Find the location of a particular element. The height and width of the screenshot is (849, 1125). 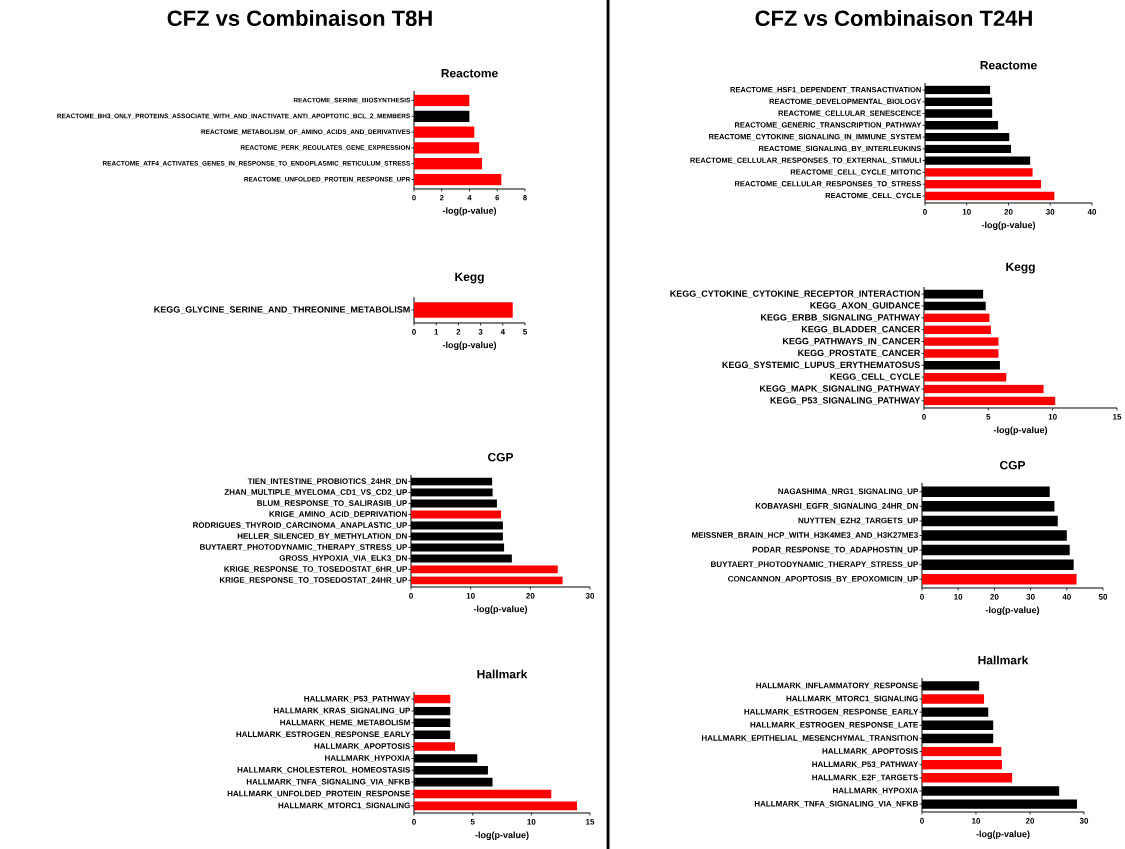

x-tick-label: 1 is located at coordinates (436, 332).